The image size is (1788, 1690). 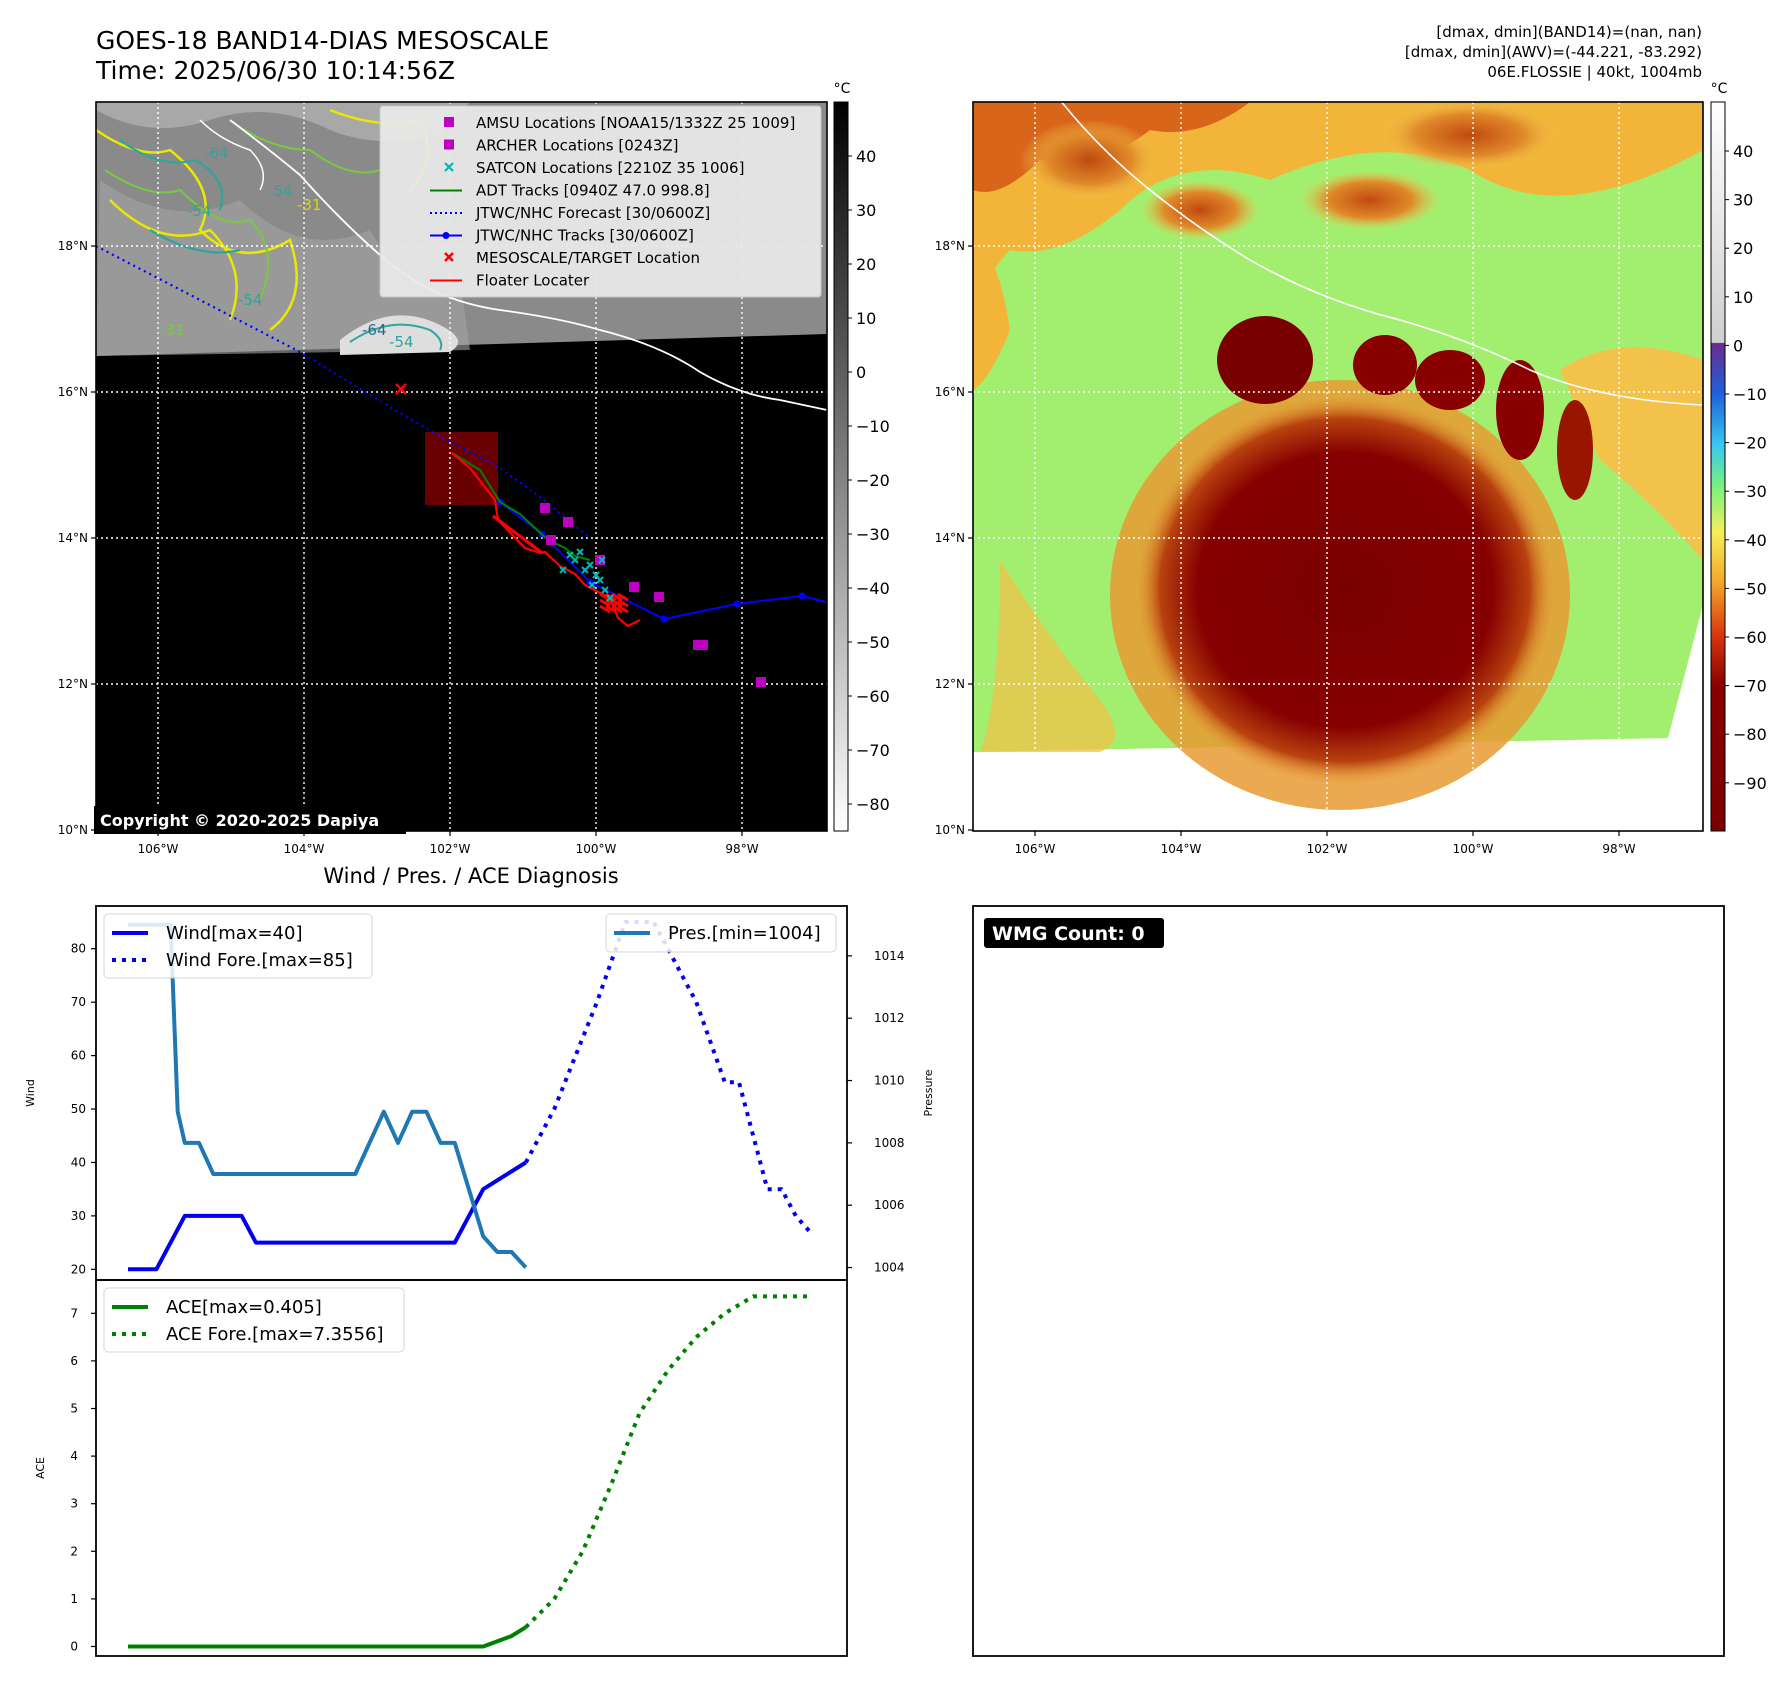 What do you see at coordinates (74, 1599) in the screenshot?
I see `ace-ytick-label: 1` at bounding box center [74, 1599].